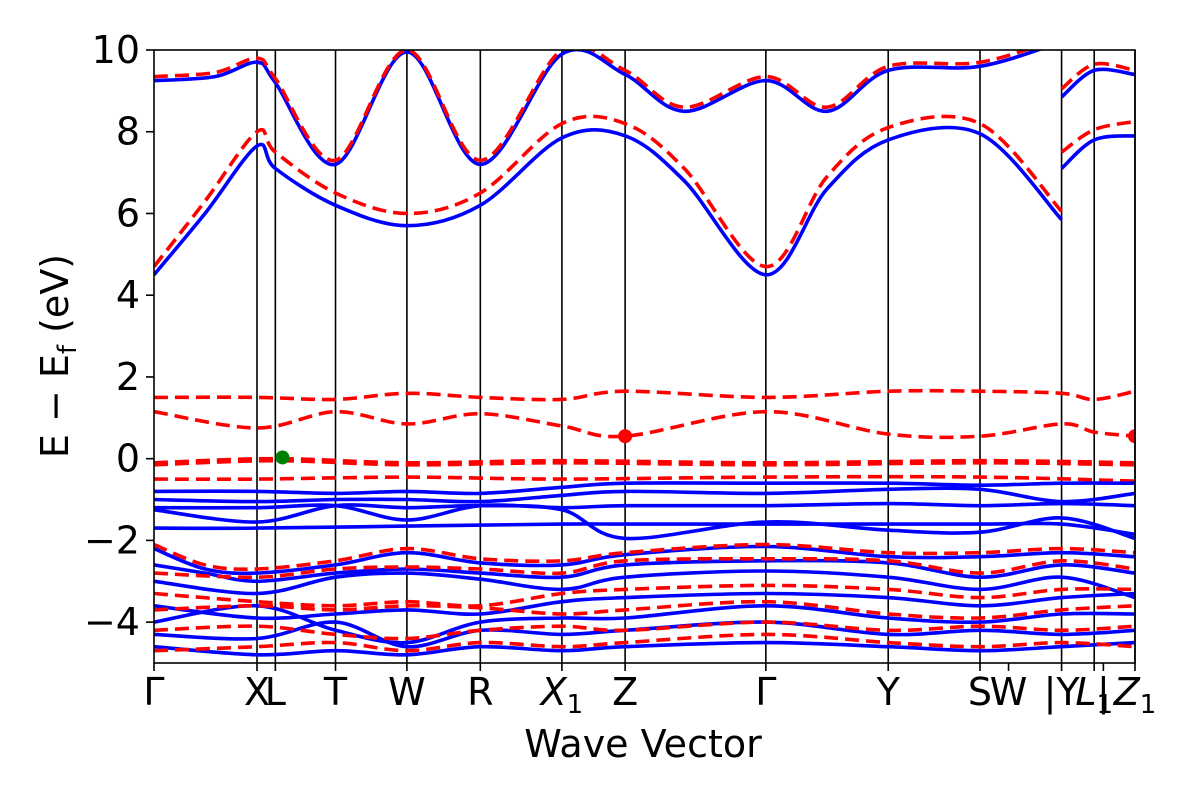 This screenshot has height=800, width=1200. What do you see at coordinates (1094, 695) in the screenshot?
I see `x-tick-label: L1` at bounding box center [1094, 695].